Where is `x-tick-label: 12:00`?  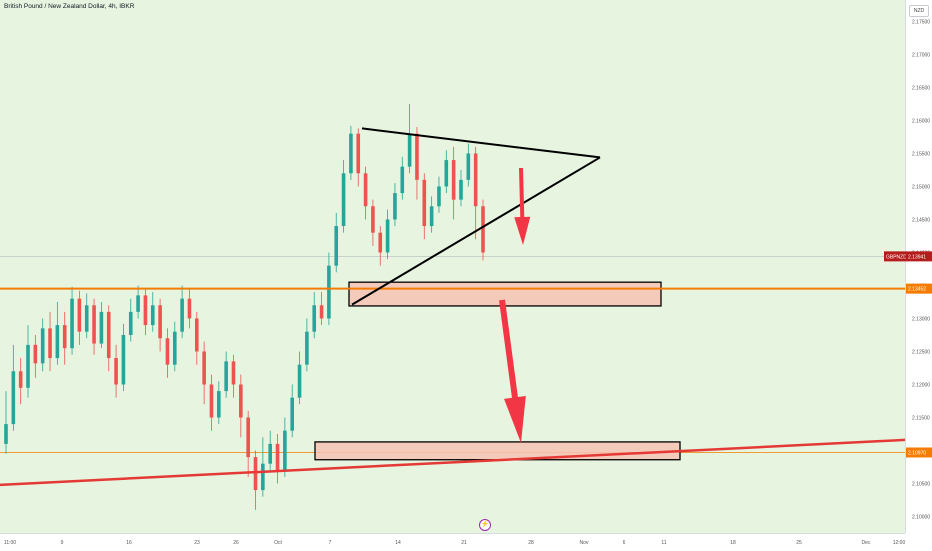
x-tick-label: 12:00 is located at coordinates (899, 543).